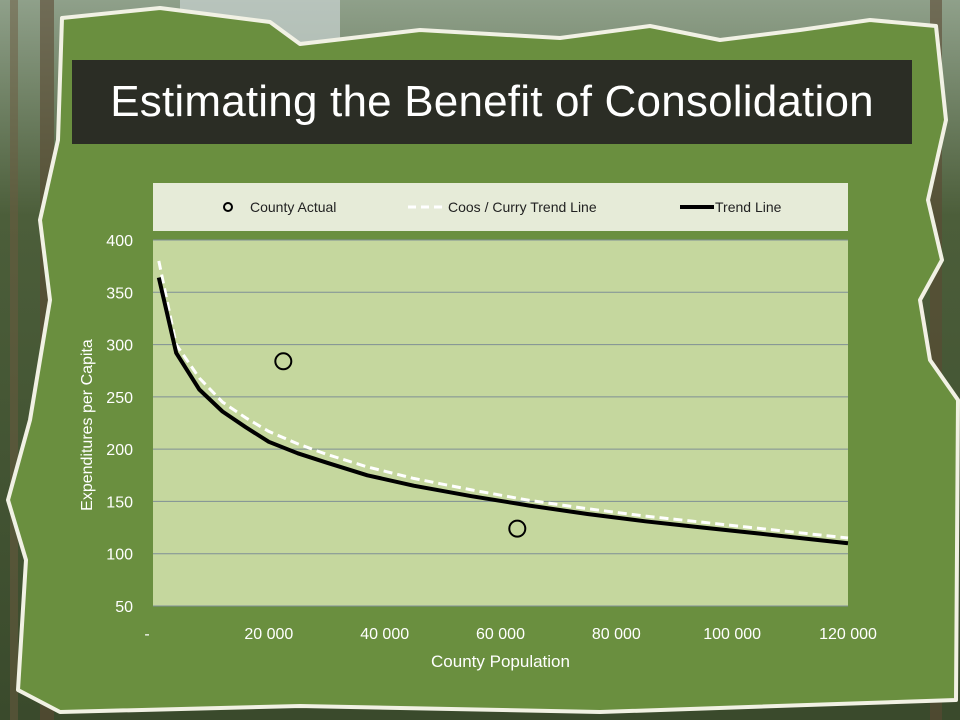 This screenshot has height=720, width=960. What do you see at coordinates (616, 634) in the screenshot?
I see `x-tick-label: 80 000` at bounding box center [616, 634].